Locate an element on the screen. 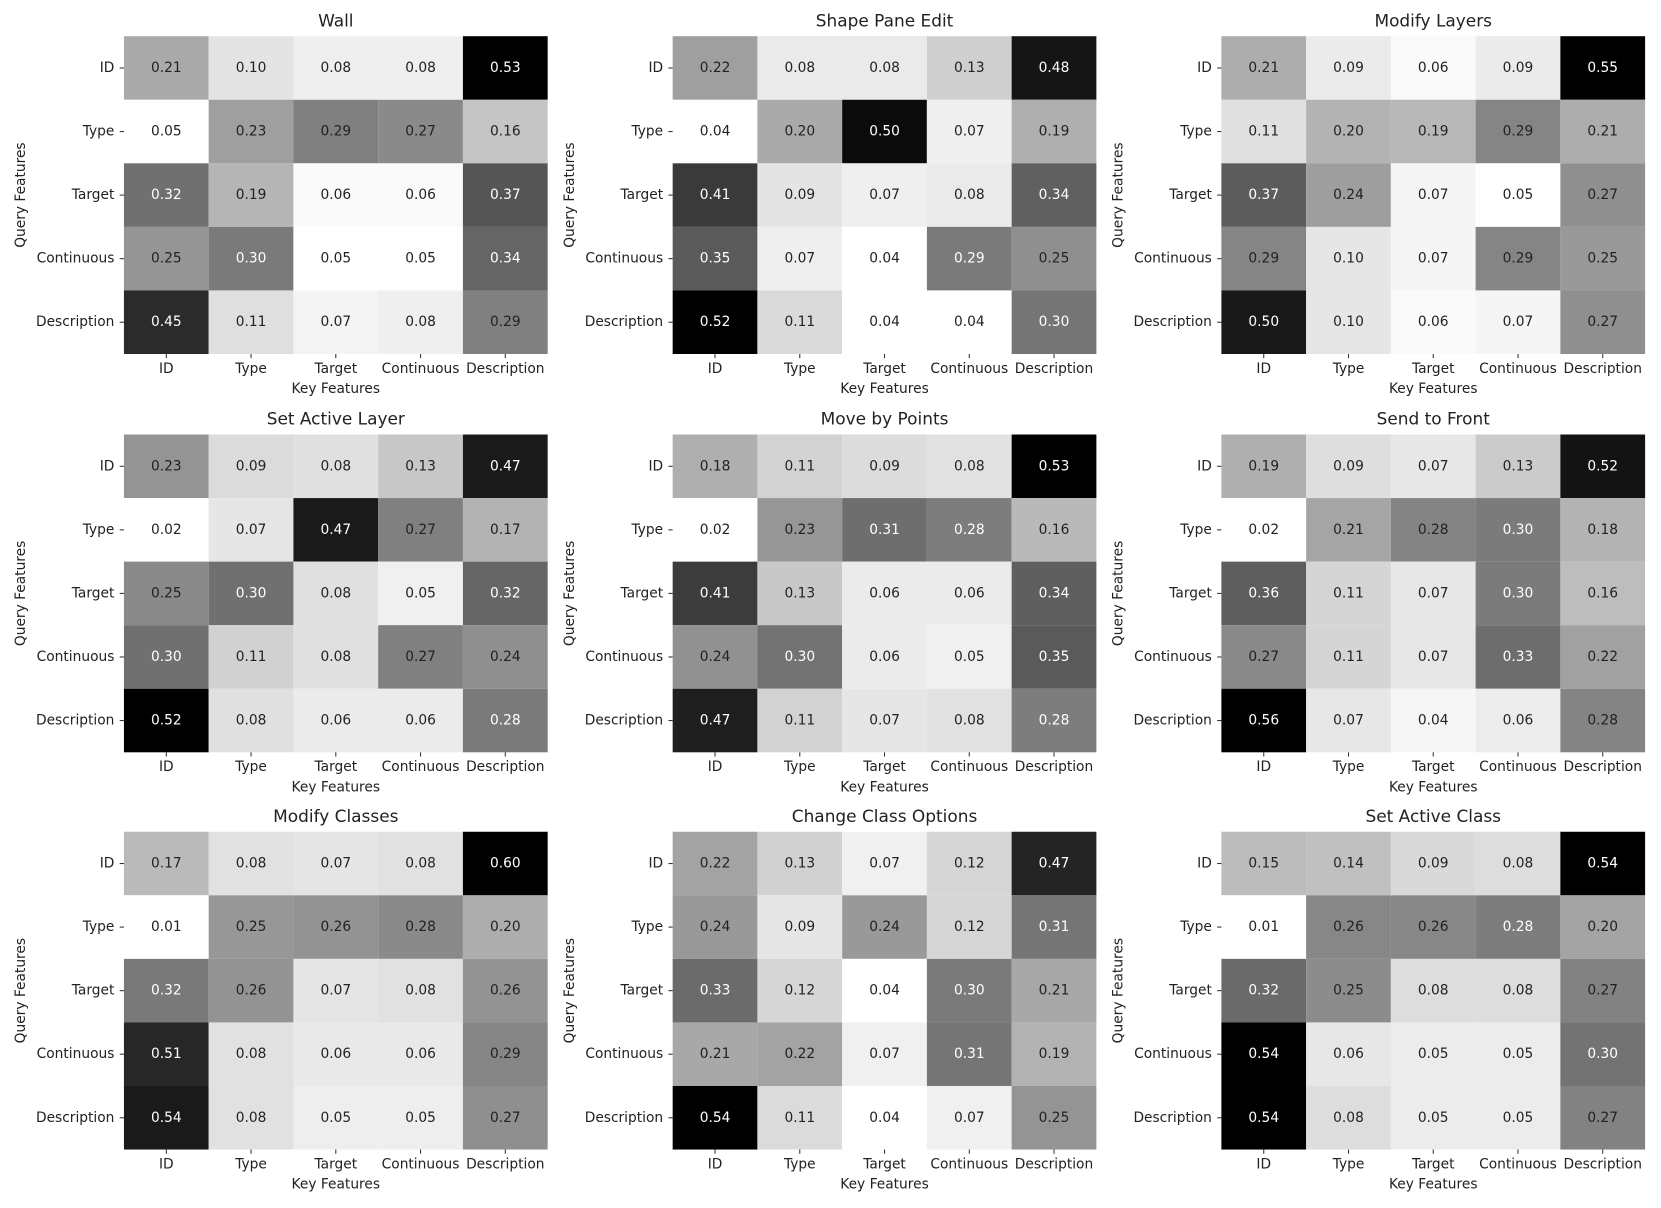 This screenshot has width=1661, height=1208. cell-label: 0.26 is located at coordinates (335, 927).